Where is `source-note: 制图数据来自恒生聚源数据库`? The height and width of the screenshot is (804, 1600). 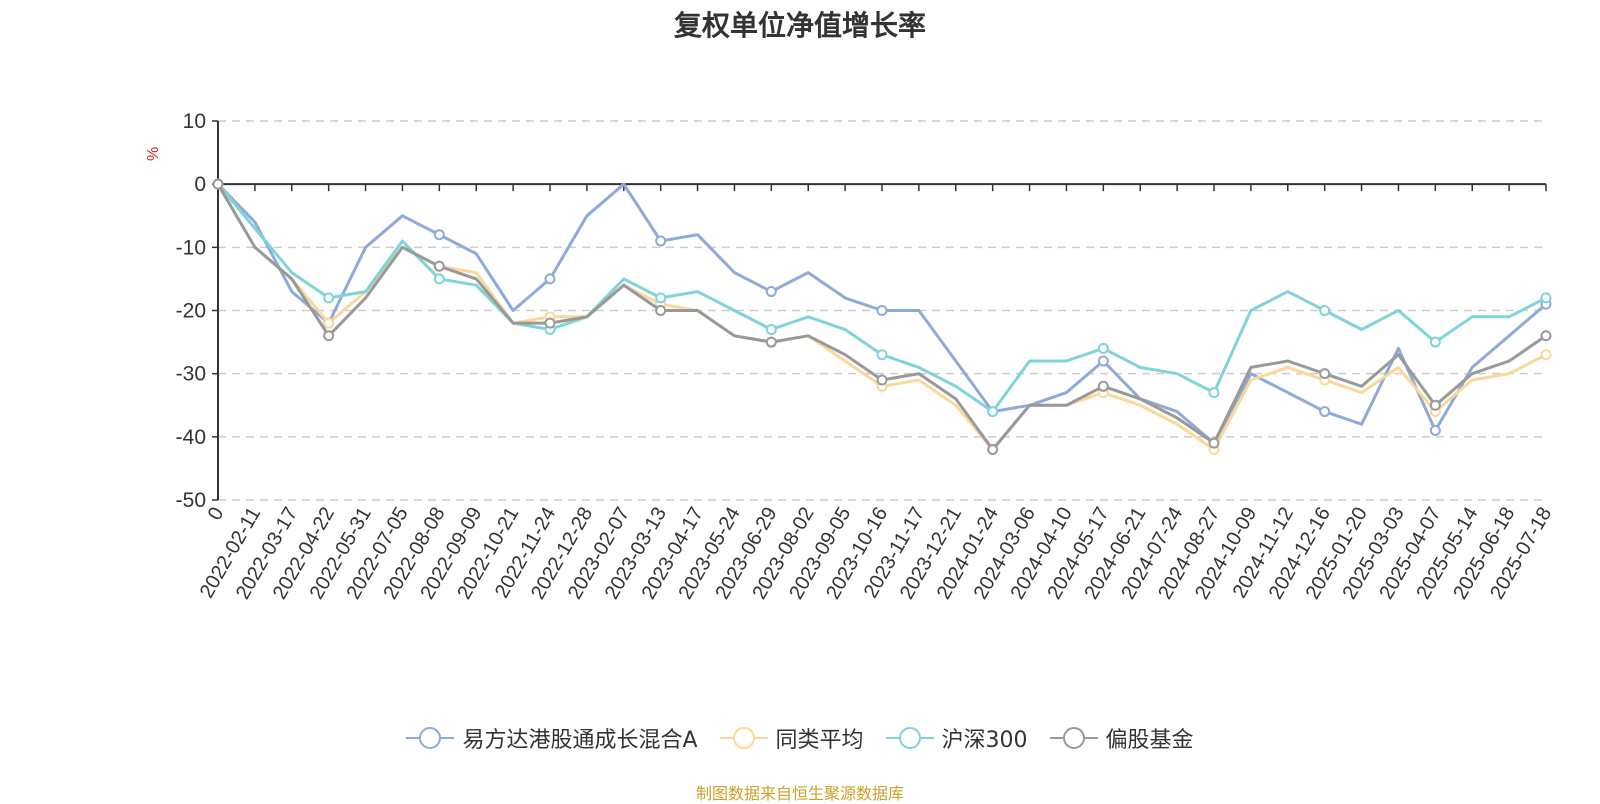 source-note: 制图数据来自恒生聚源数据库 is located at coordinates (799, 793).